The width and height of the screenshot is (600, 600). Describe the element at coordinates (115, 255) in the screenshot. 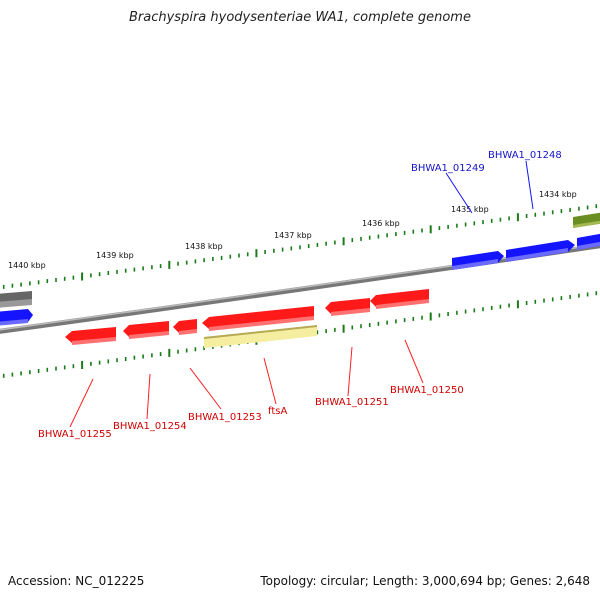

I see `tick-label-1439: 1439 kbp` at that location.